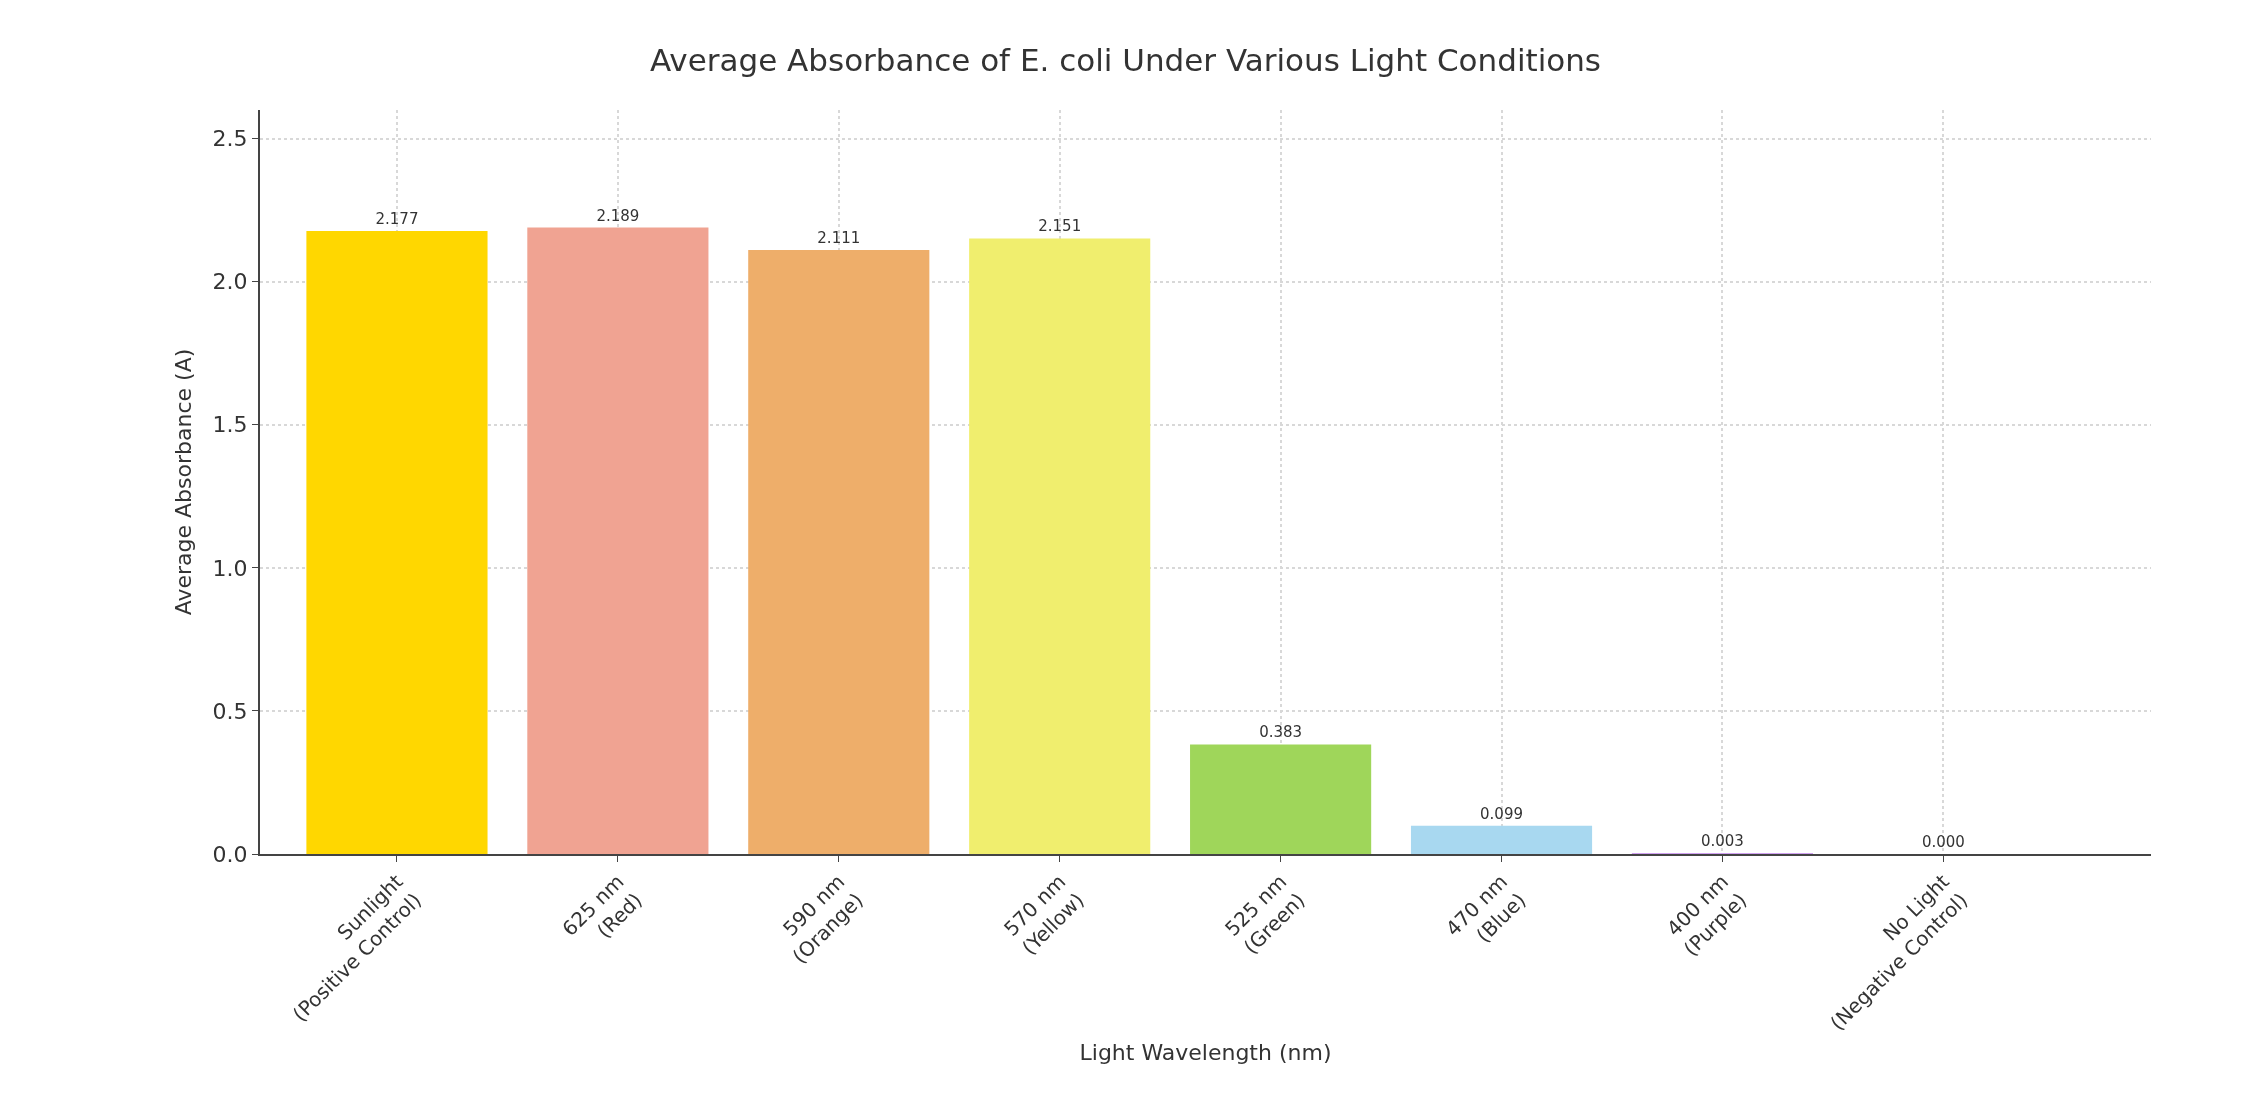 This screenshot has height=1104, width=2251. What do you see at coordinates (1281, 732) in the screenshot?
I see `data-label: 0.383` at bounding box center [1281, 732].